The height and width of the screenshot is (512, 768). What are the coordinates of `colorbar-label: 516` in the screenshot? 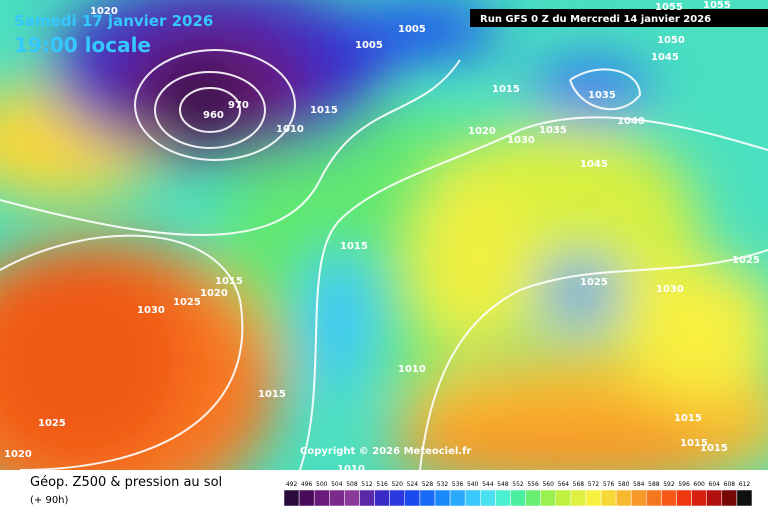 It's located at (382, 484).